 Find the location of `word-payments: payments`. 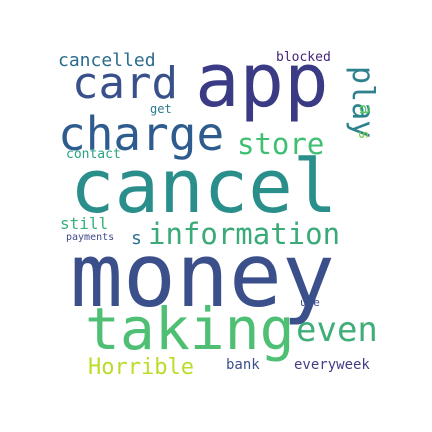

word-payments: payments is located at coordinates (90, 237).